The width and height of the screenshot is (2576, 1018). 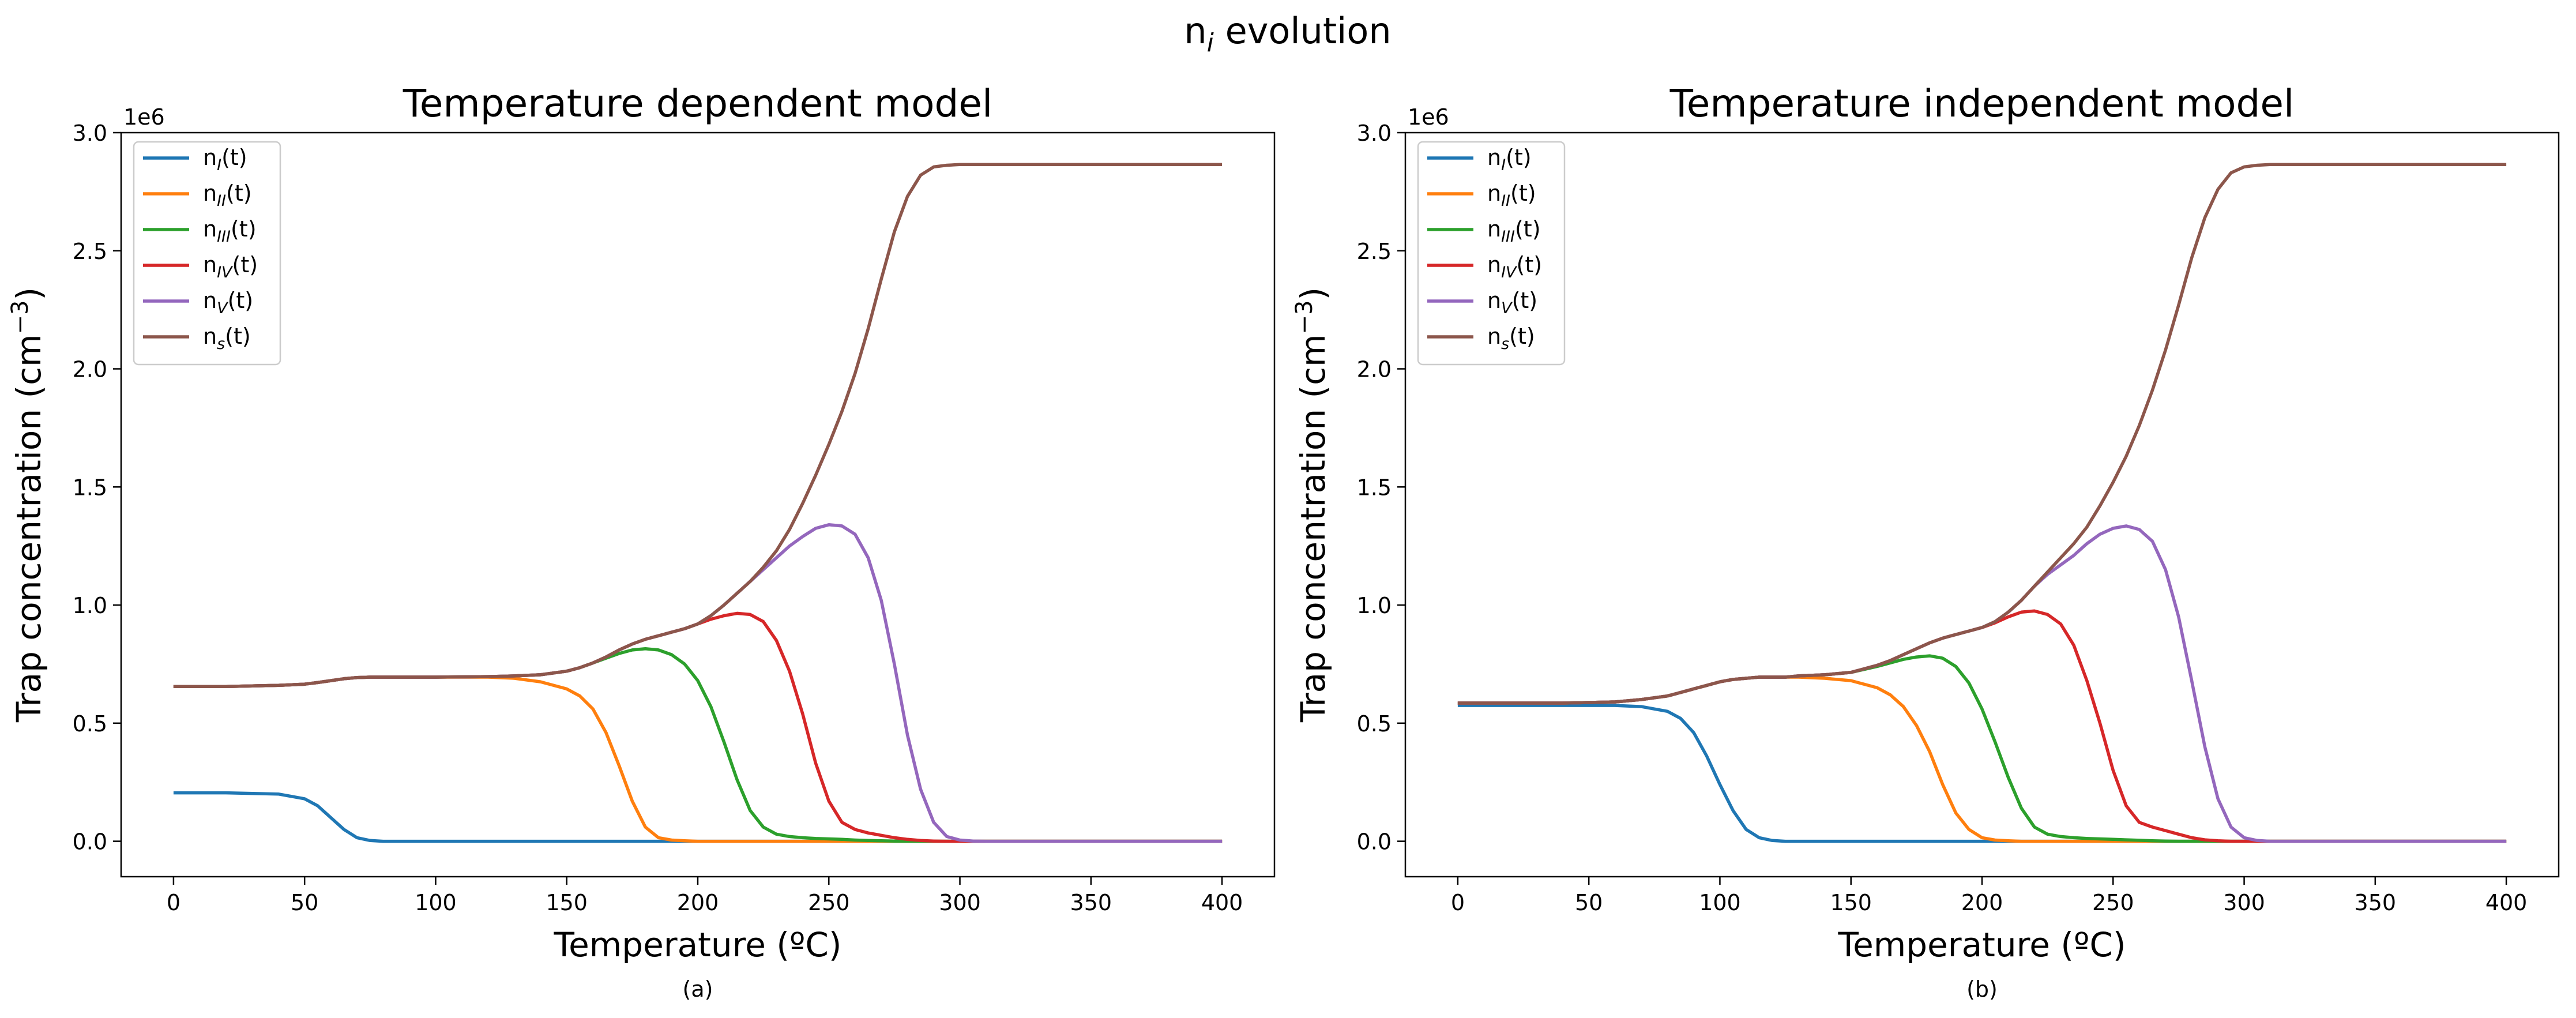 I want to click on suptitle-main: n, so click(x=1195, y=31).